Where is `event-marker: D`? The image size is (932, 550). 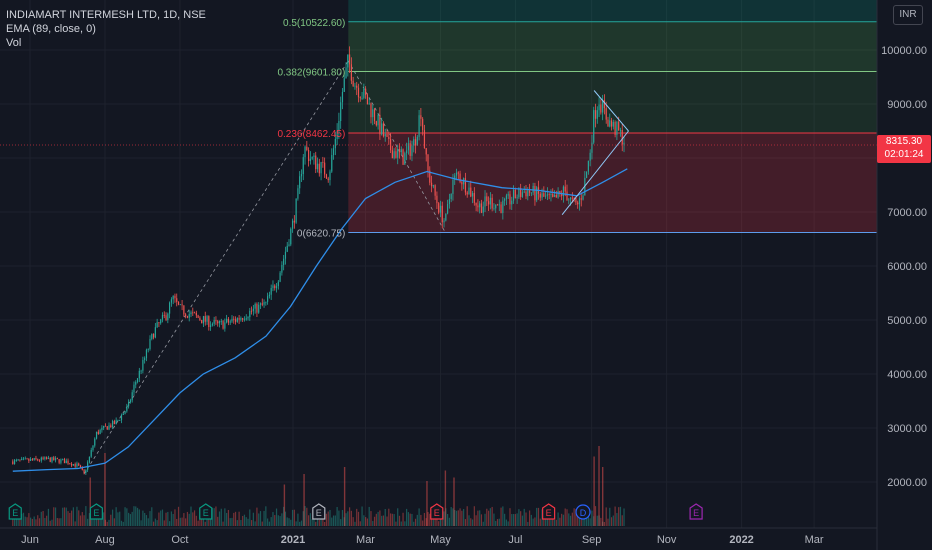
event-marker: D is located at coordinates (583, 512).